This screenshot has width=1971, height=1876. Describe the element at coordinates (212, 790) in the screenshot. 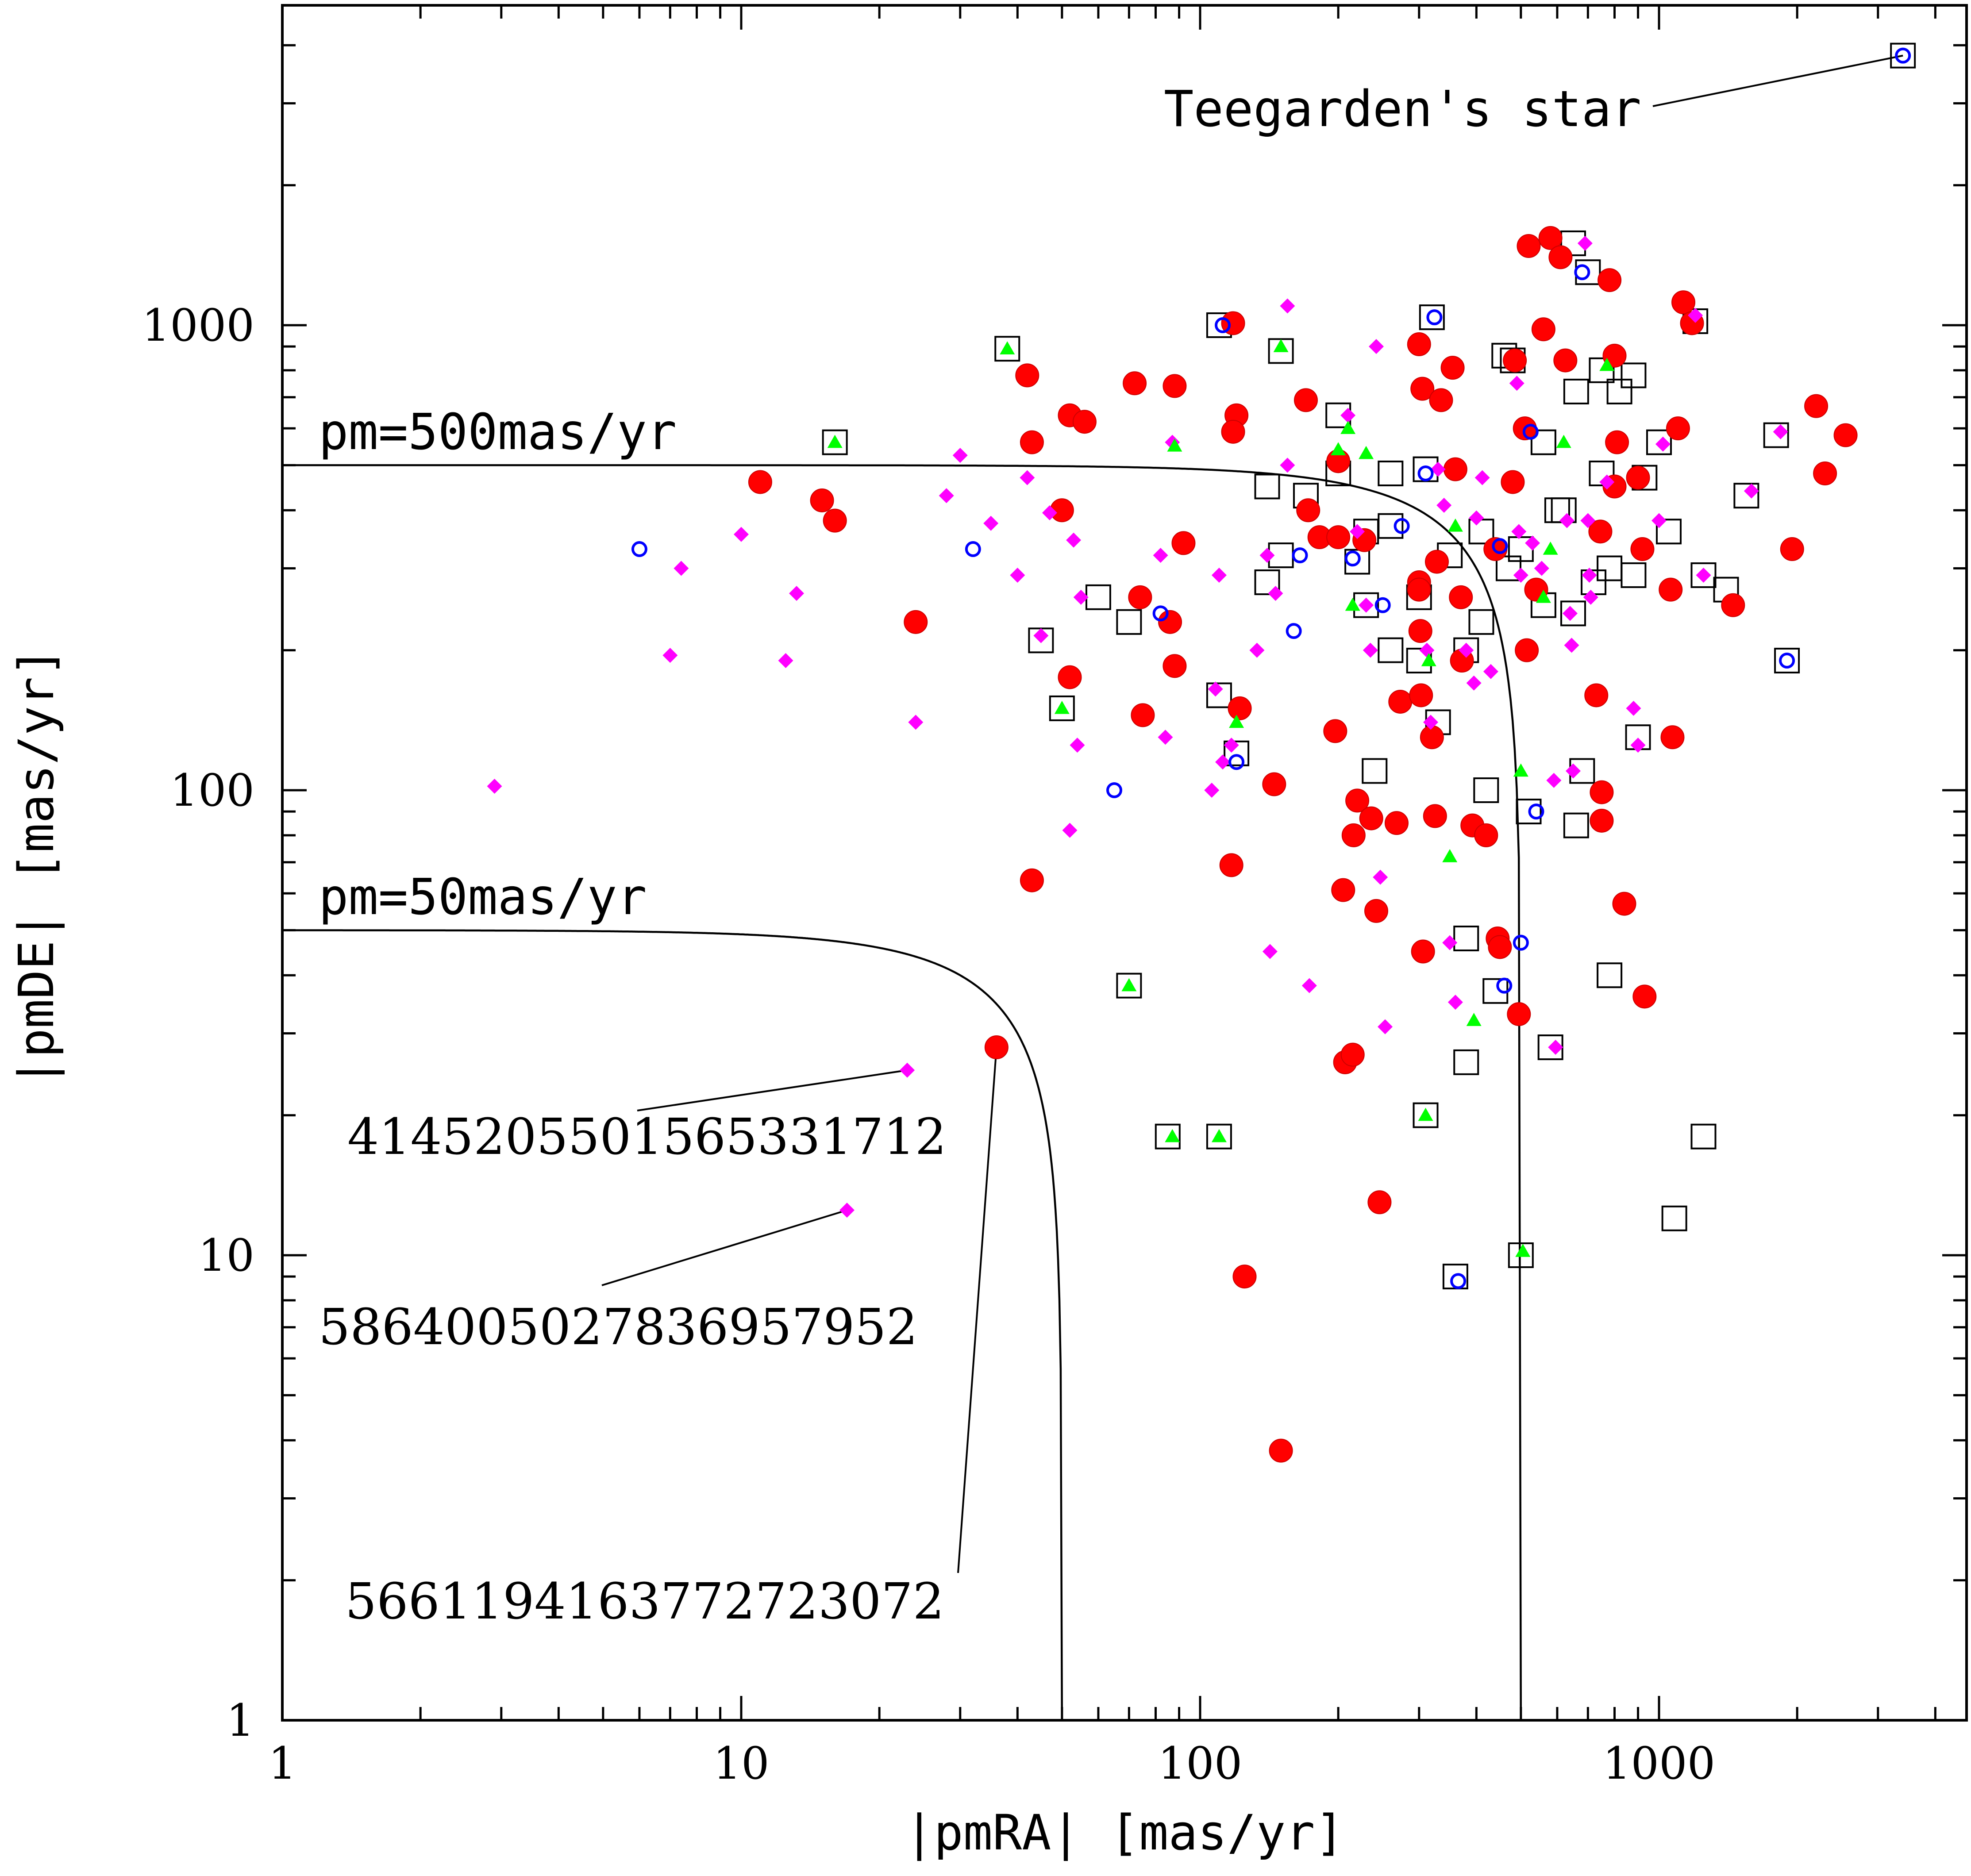

I see `y-tick-label-100: 100` at that location.